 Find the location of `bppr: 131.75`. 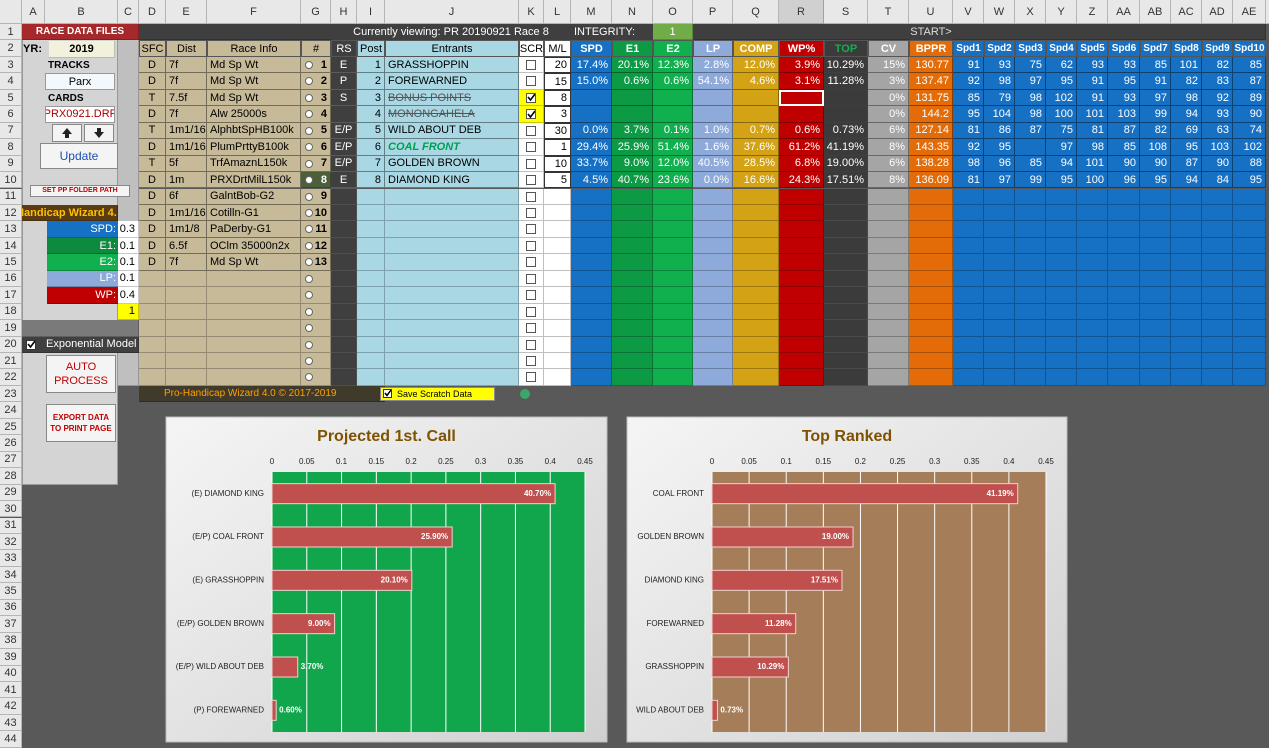

bppr: 131.75 is located at coordinates (931, 98).